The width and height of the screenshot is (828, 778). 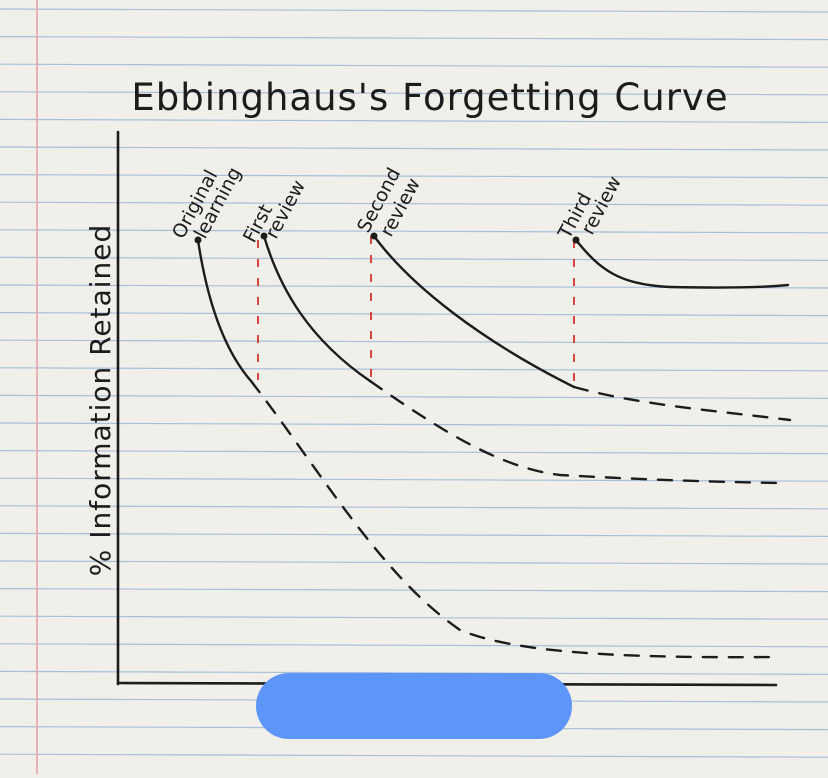 I want to click on curve-second-solid, so click(x=474, y=311).